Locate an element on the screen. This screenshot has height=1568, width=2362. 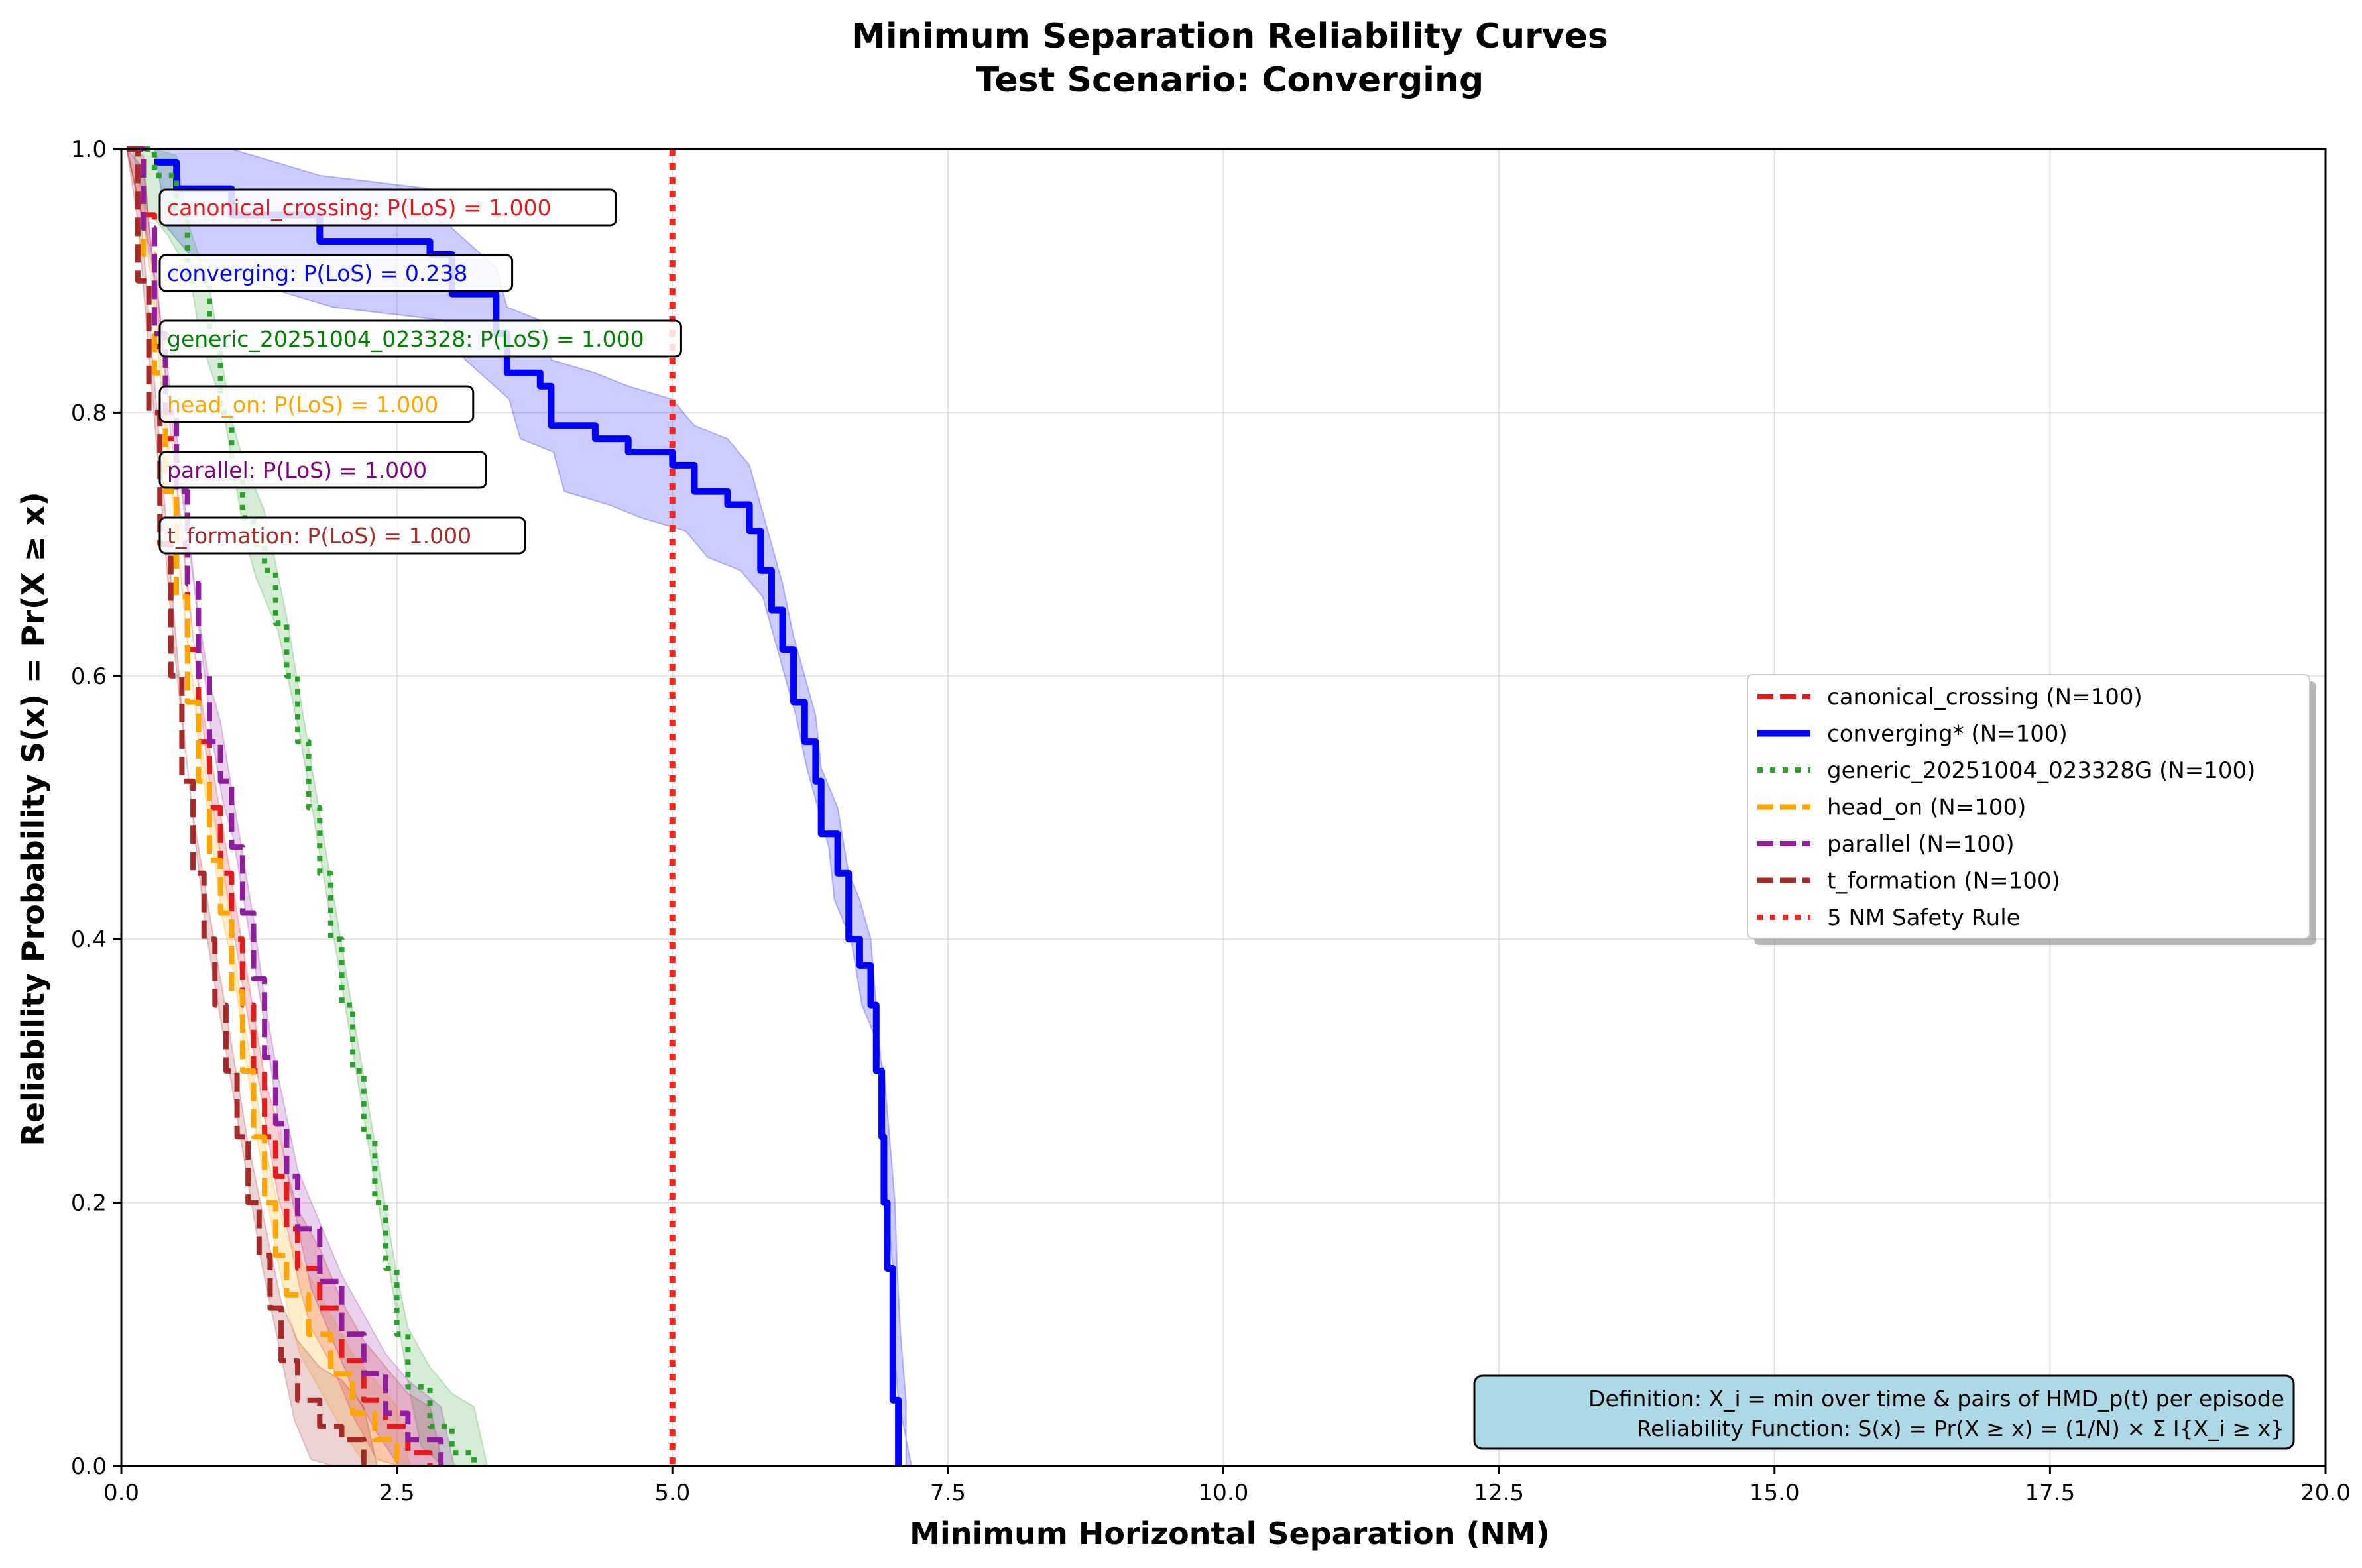
chart-subtitle: Test Scenario: Converging is located at coordinates (1230, 80).